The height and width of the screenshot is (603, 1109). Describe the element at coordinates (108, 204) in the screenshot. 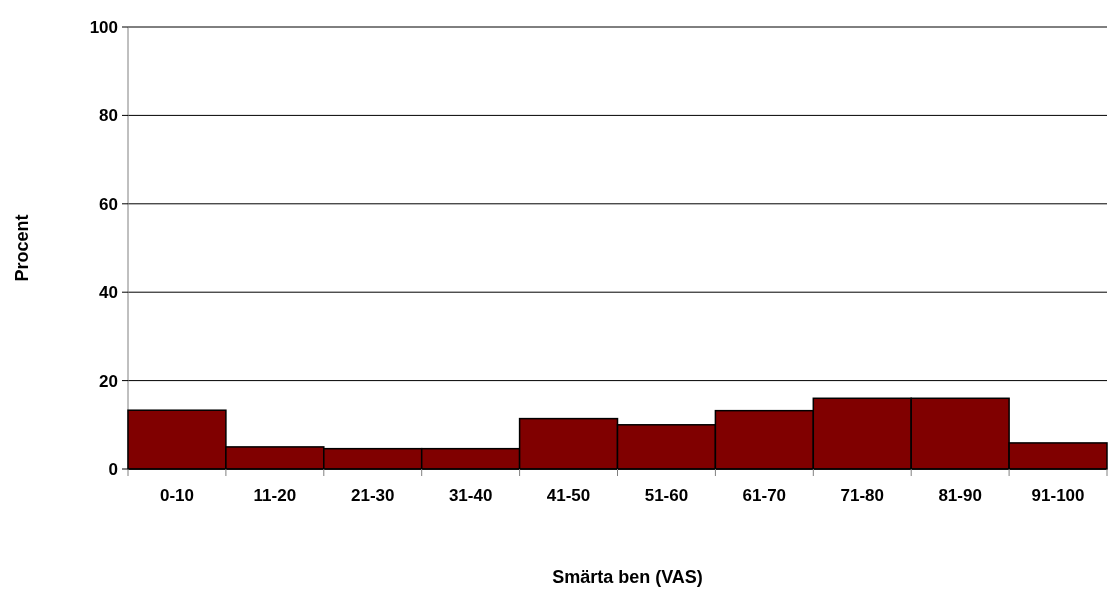

I see `y-tick-label: 60` at that location.